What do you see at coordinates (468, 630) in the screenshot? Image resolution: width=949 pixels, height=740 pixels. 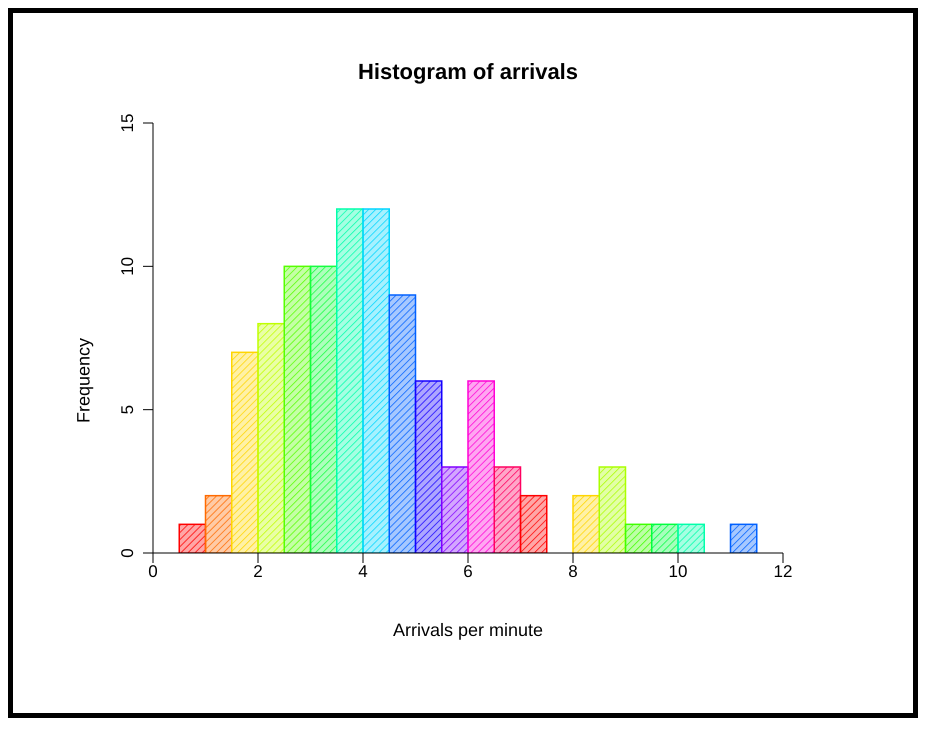 I see `x-axis-title: Arrivals per minute` at bounding box center [468, 630].